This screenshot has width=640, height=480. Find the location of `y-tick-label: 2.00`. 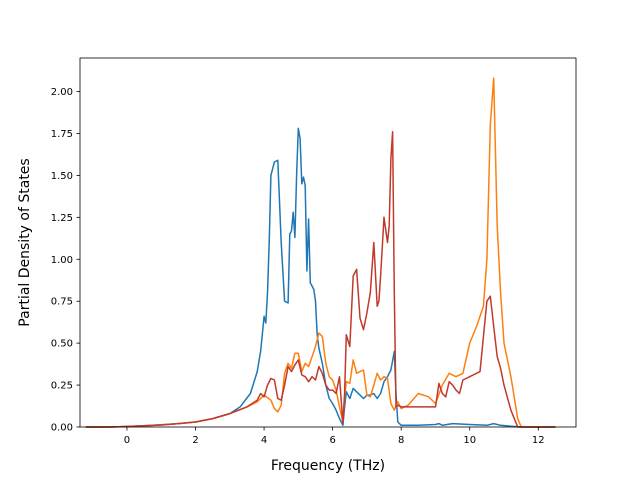

y-tick-label: 2.00 is located at coordinates (62, 92).